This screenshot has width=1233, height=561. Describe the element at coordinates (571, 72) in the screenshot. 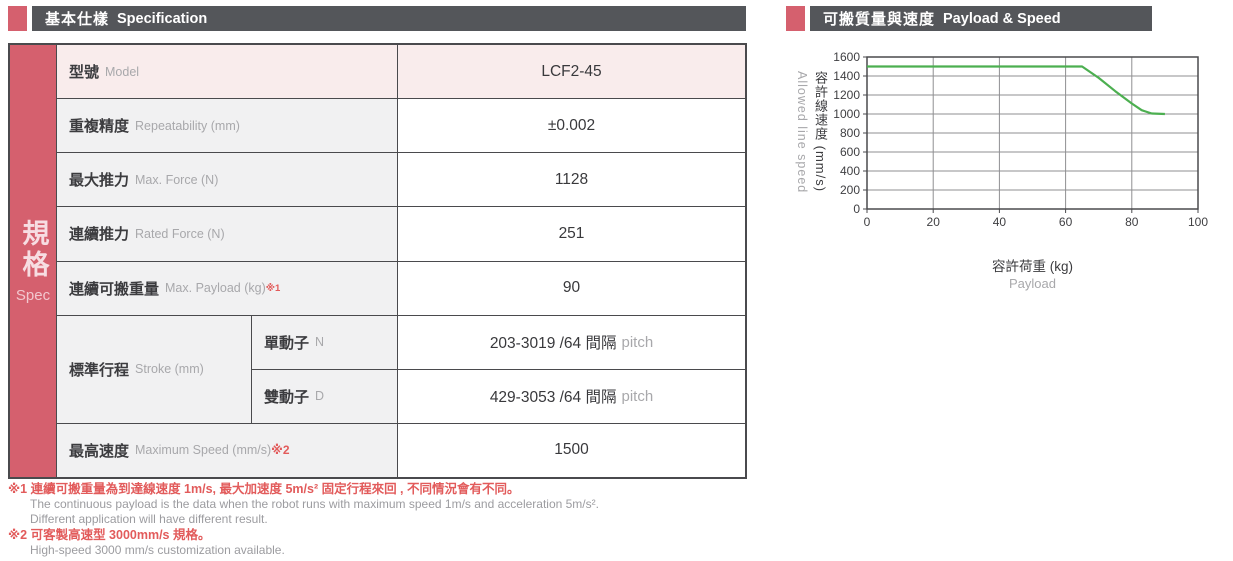

I see `row-model-value: LCF2-45` at that location.